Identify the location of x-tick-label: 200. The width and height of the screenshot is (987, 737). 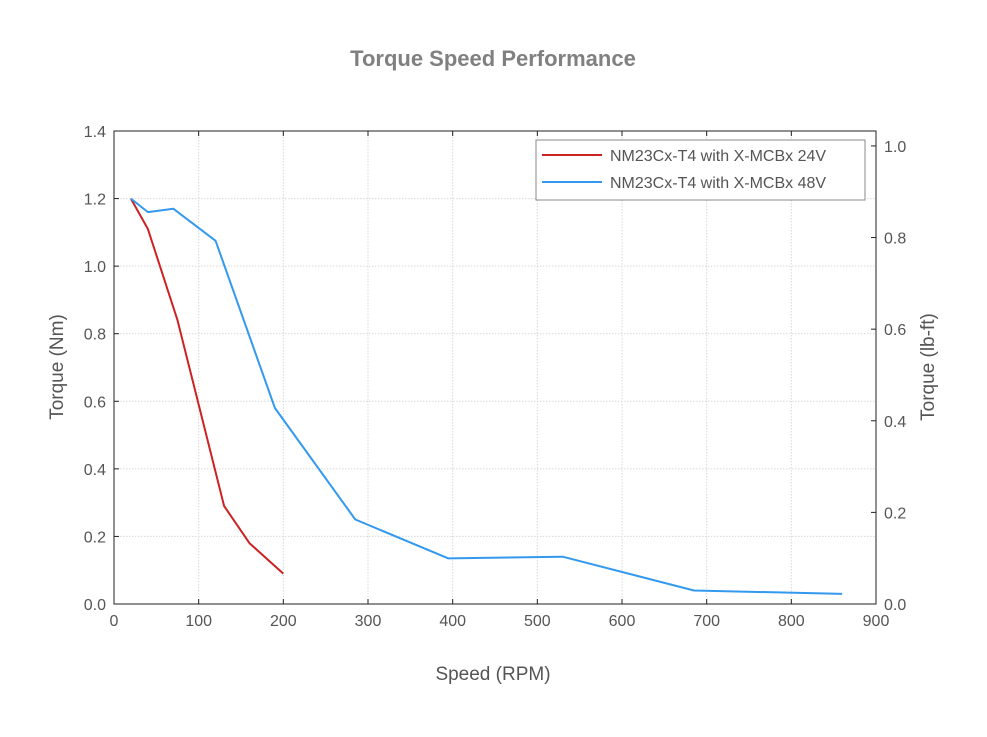
(283, 621).